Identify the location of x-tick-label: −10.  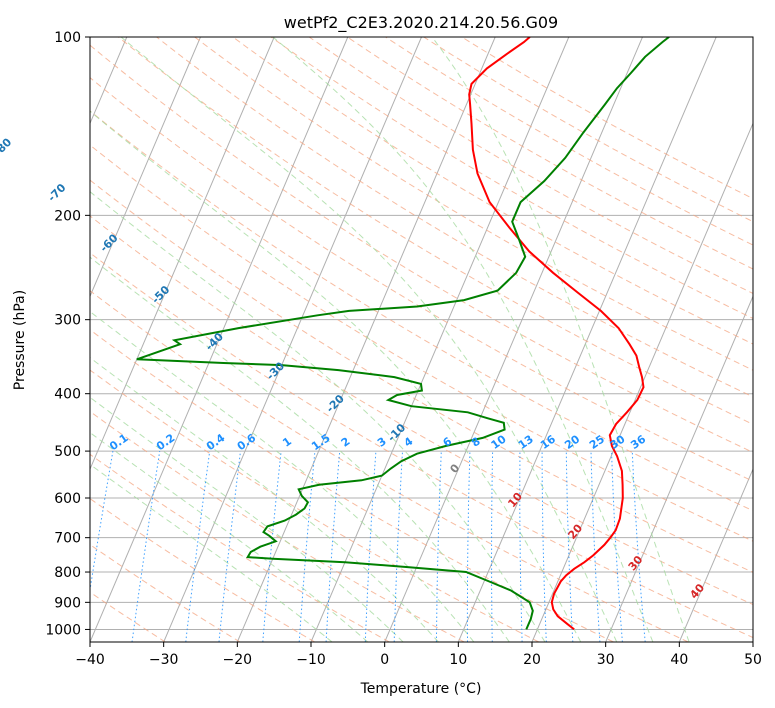
(311, 660).